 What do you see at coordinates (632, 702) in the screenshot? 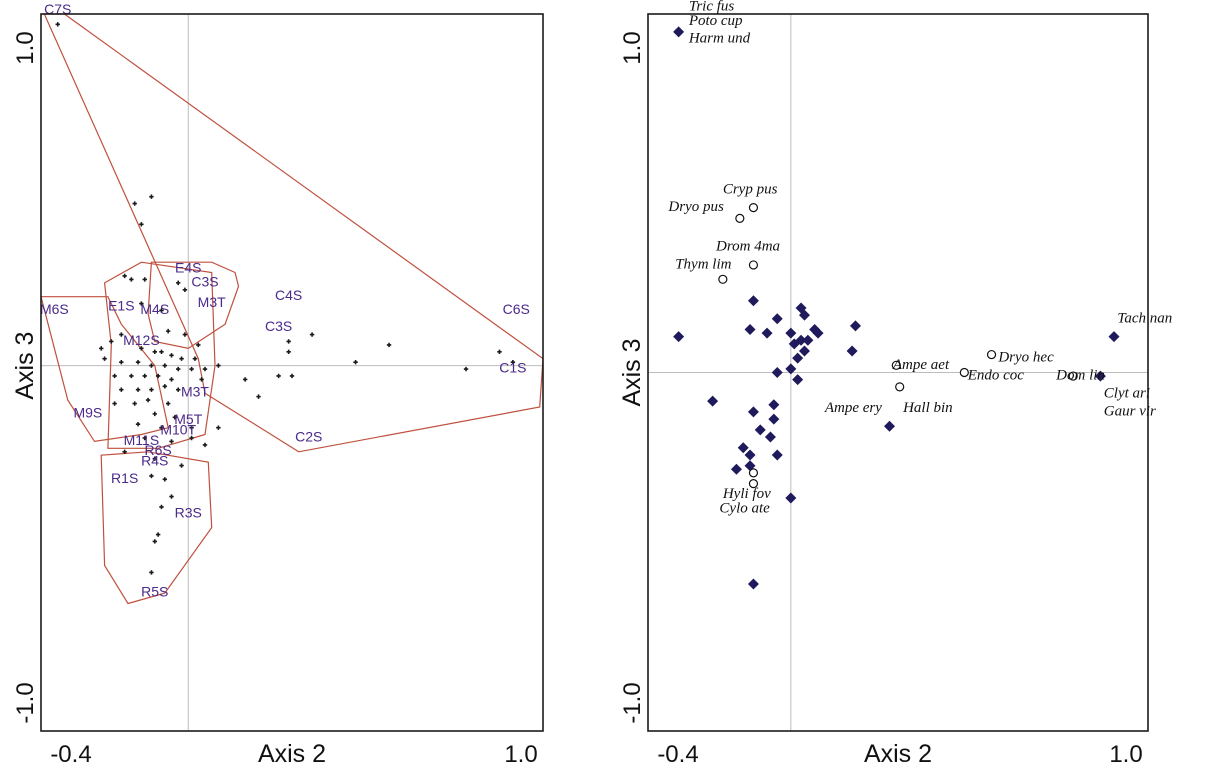
I see `y-tick-label: -1.0` at bounding box center [632, 702].